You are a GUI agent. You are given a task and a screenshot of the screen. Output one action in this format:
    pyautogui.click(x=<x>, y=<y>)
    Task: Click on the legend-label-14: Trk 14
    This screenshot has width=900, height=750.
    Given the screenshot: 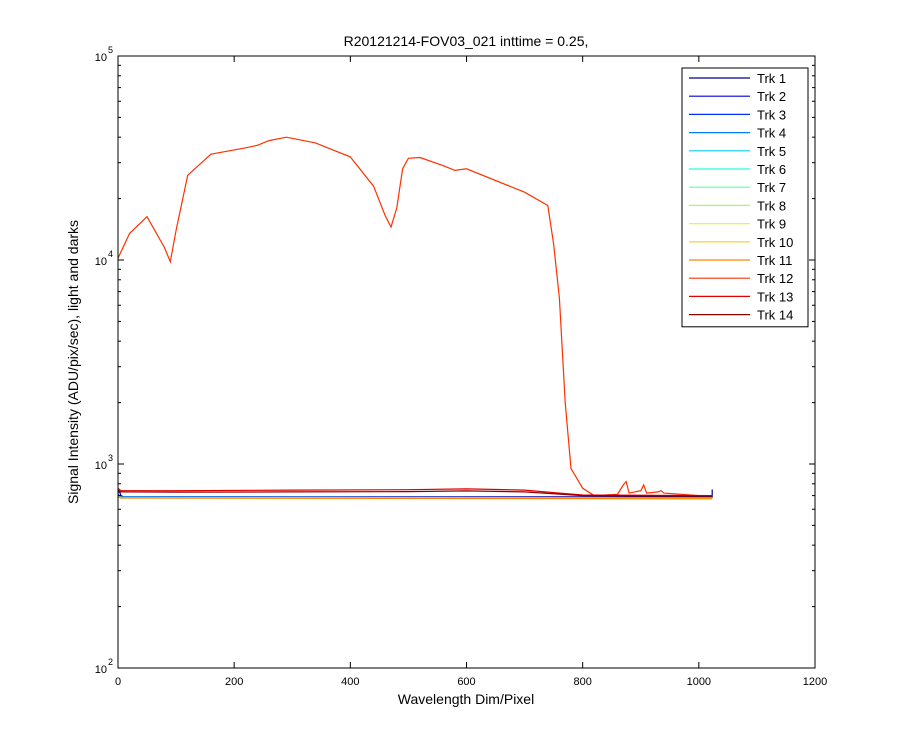 What is the action you would take?
    pyautogui.click(x=775, y=315)
    